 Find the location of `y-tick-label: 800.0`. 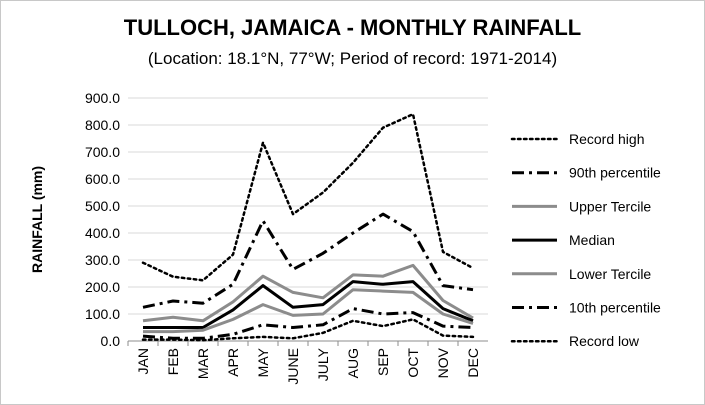

y-tick-label: 800.0 is located at coordinates (102, 125).